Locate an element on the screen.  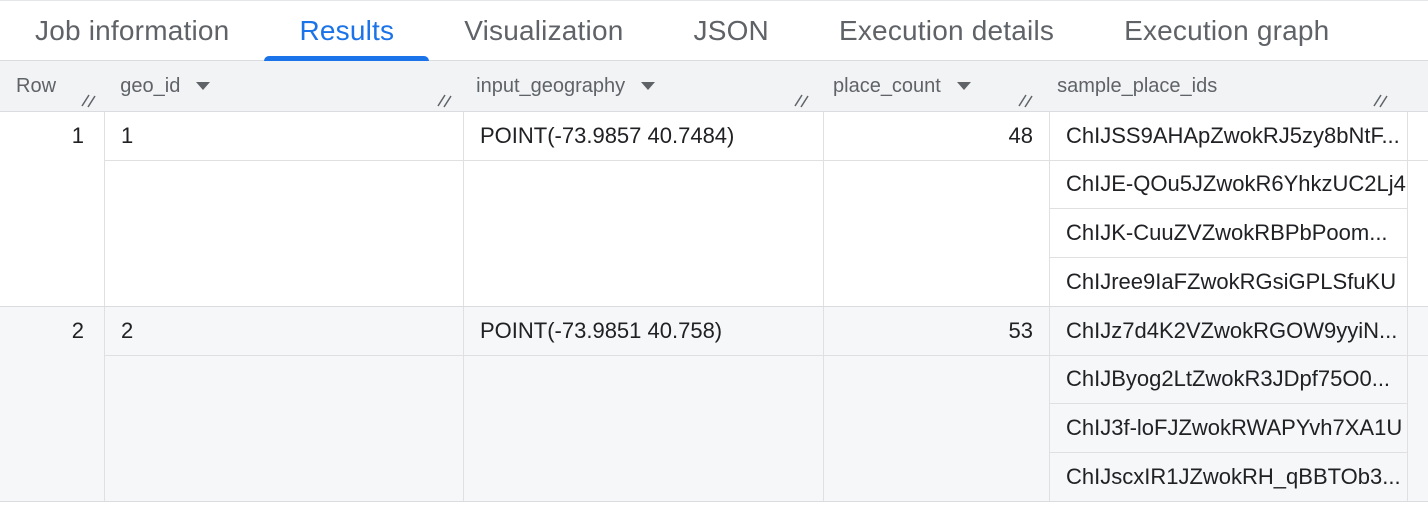
place-count-column: 53 is located at coordinates (937, 404).